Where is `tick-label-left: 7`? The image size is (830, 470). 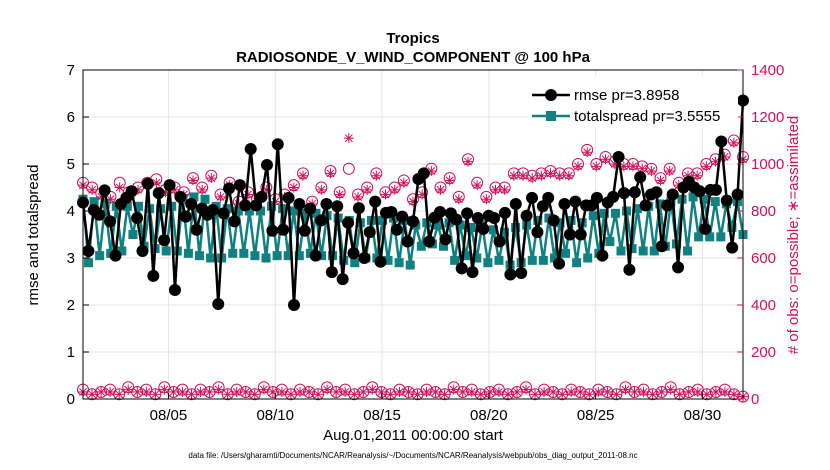 tick-label-left: 7 is located at coordinates (71, 70).